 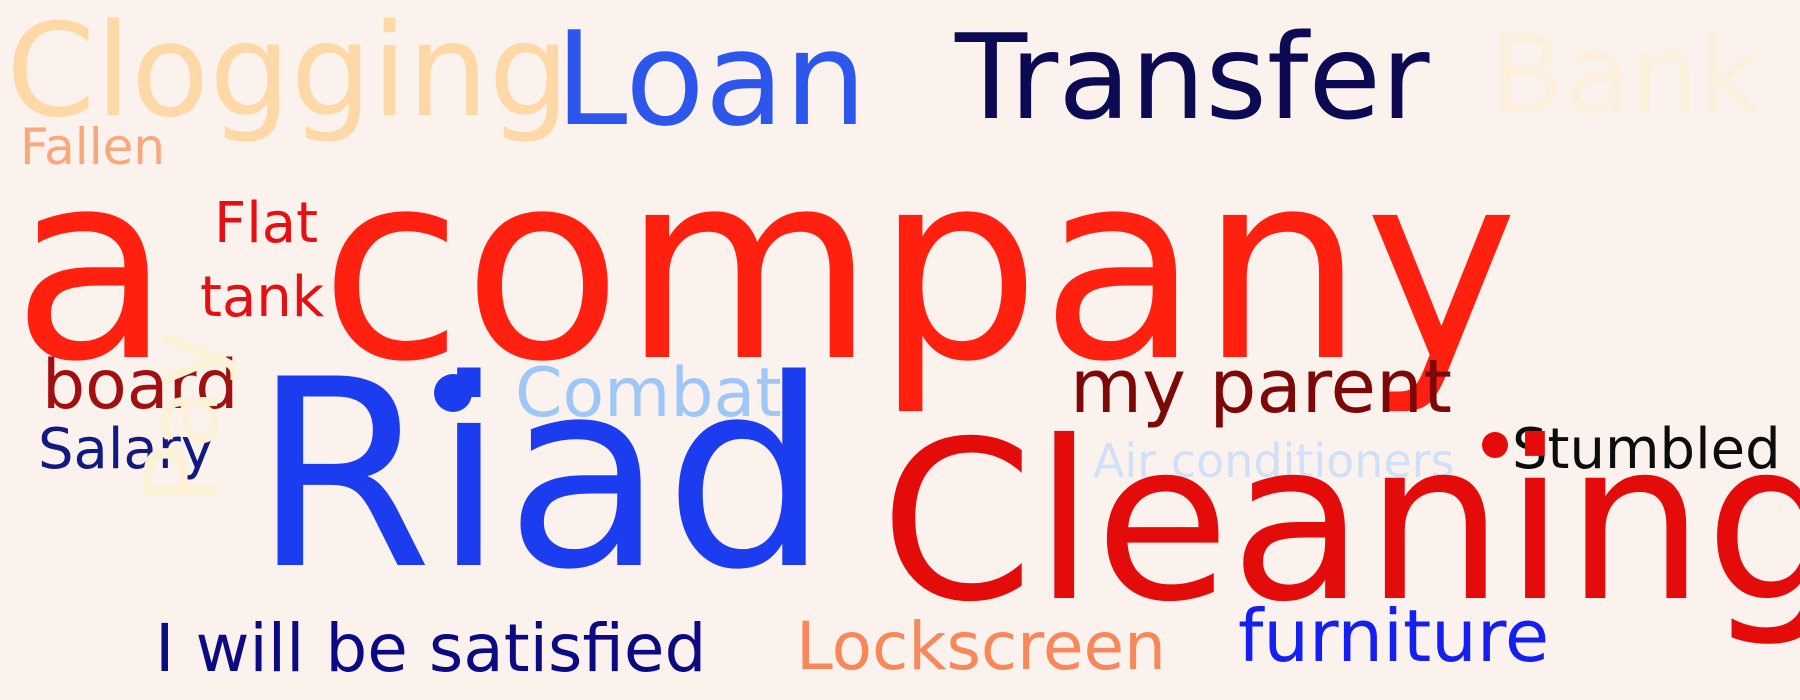 What do you see at coordinates (648, 393) in the screenshot?
I see `word-combat: Combat` at bounding box center [648, 393].